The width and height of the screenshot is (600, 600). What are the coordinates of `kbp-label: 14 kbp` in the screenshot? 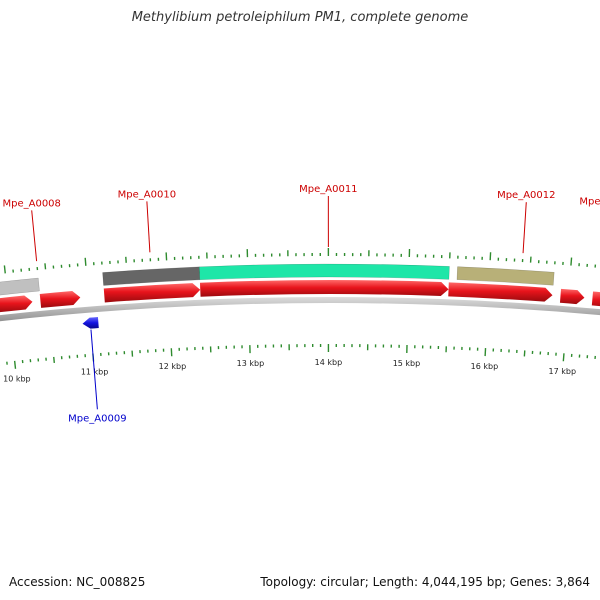 It's located at (329, 362).